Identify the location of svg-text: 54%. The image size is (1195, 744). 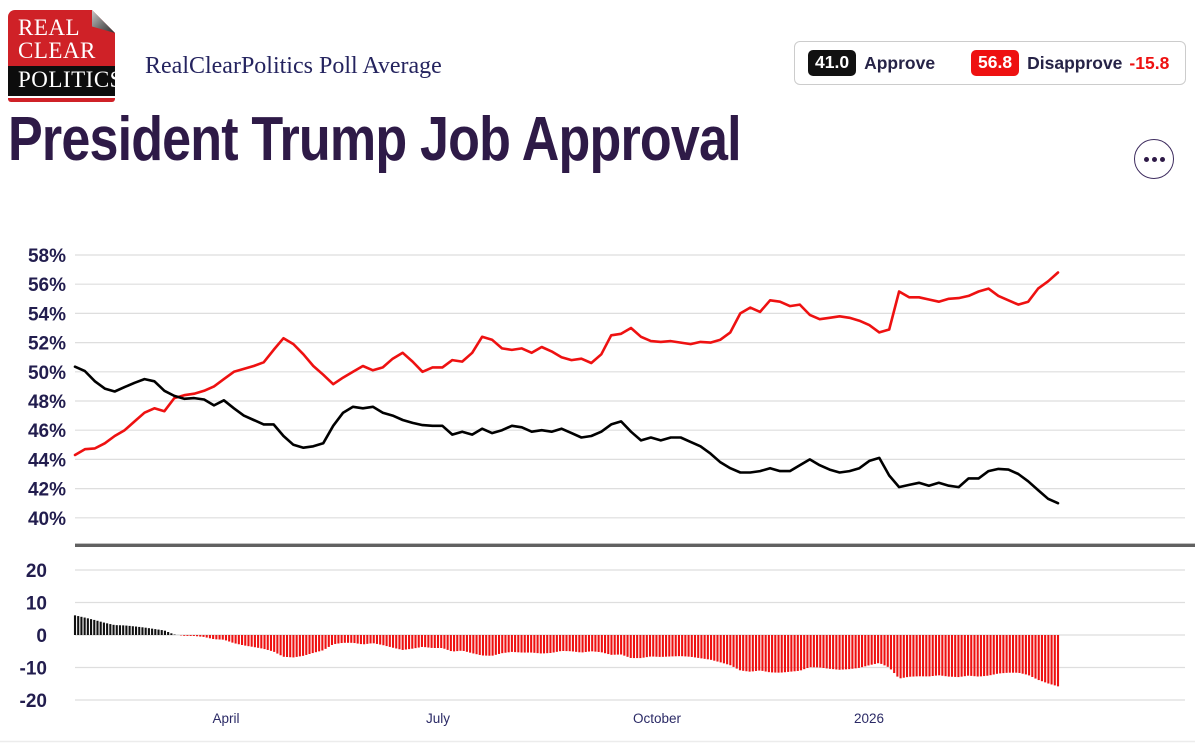
(47, 314).